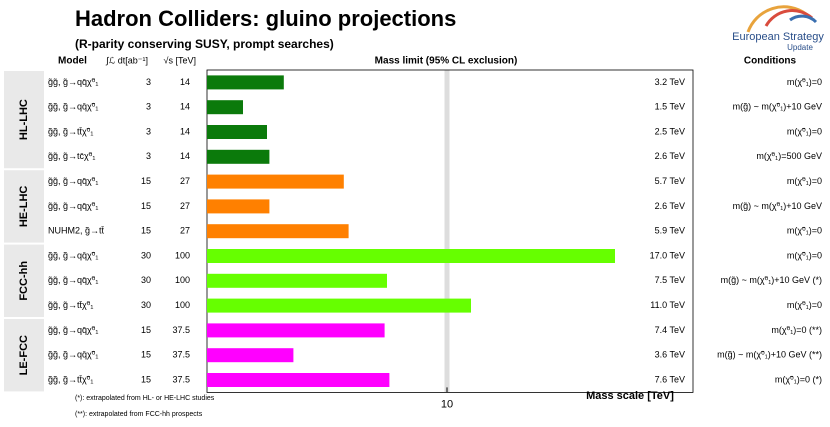  I want to click on column-header: Mass limit (95% CL exclusion), so click(446, 61).